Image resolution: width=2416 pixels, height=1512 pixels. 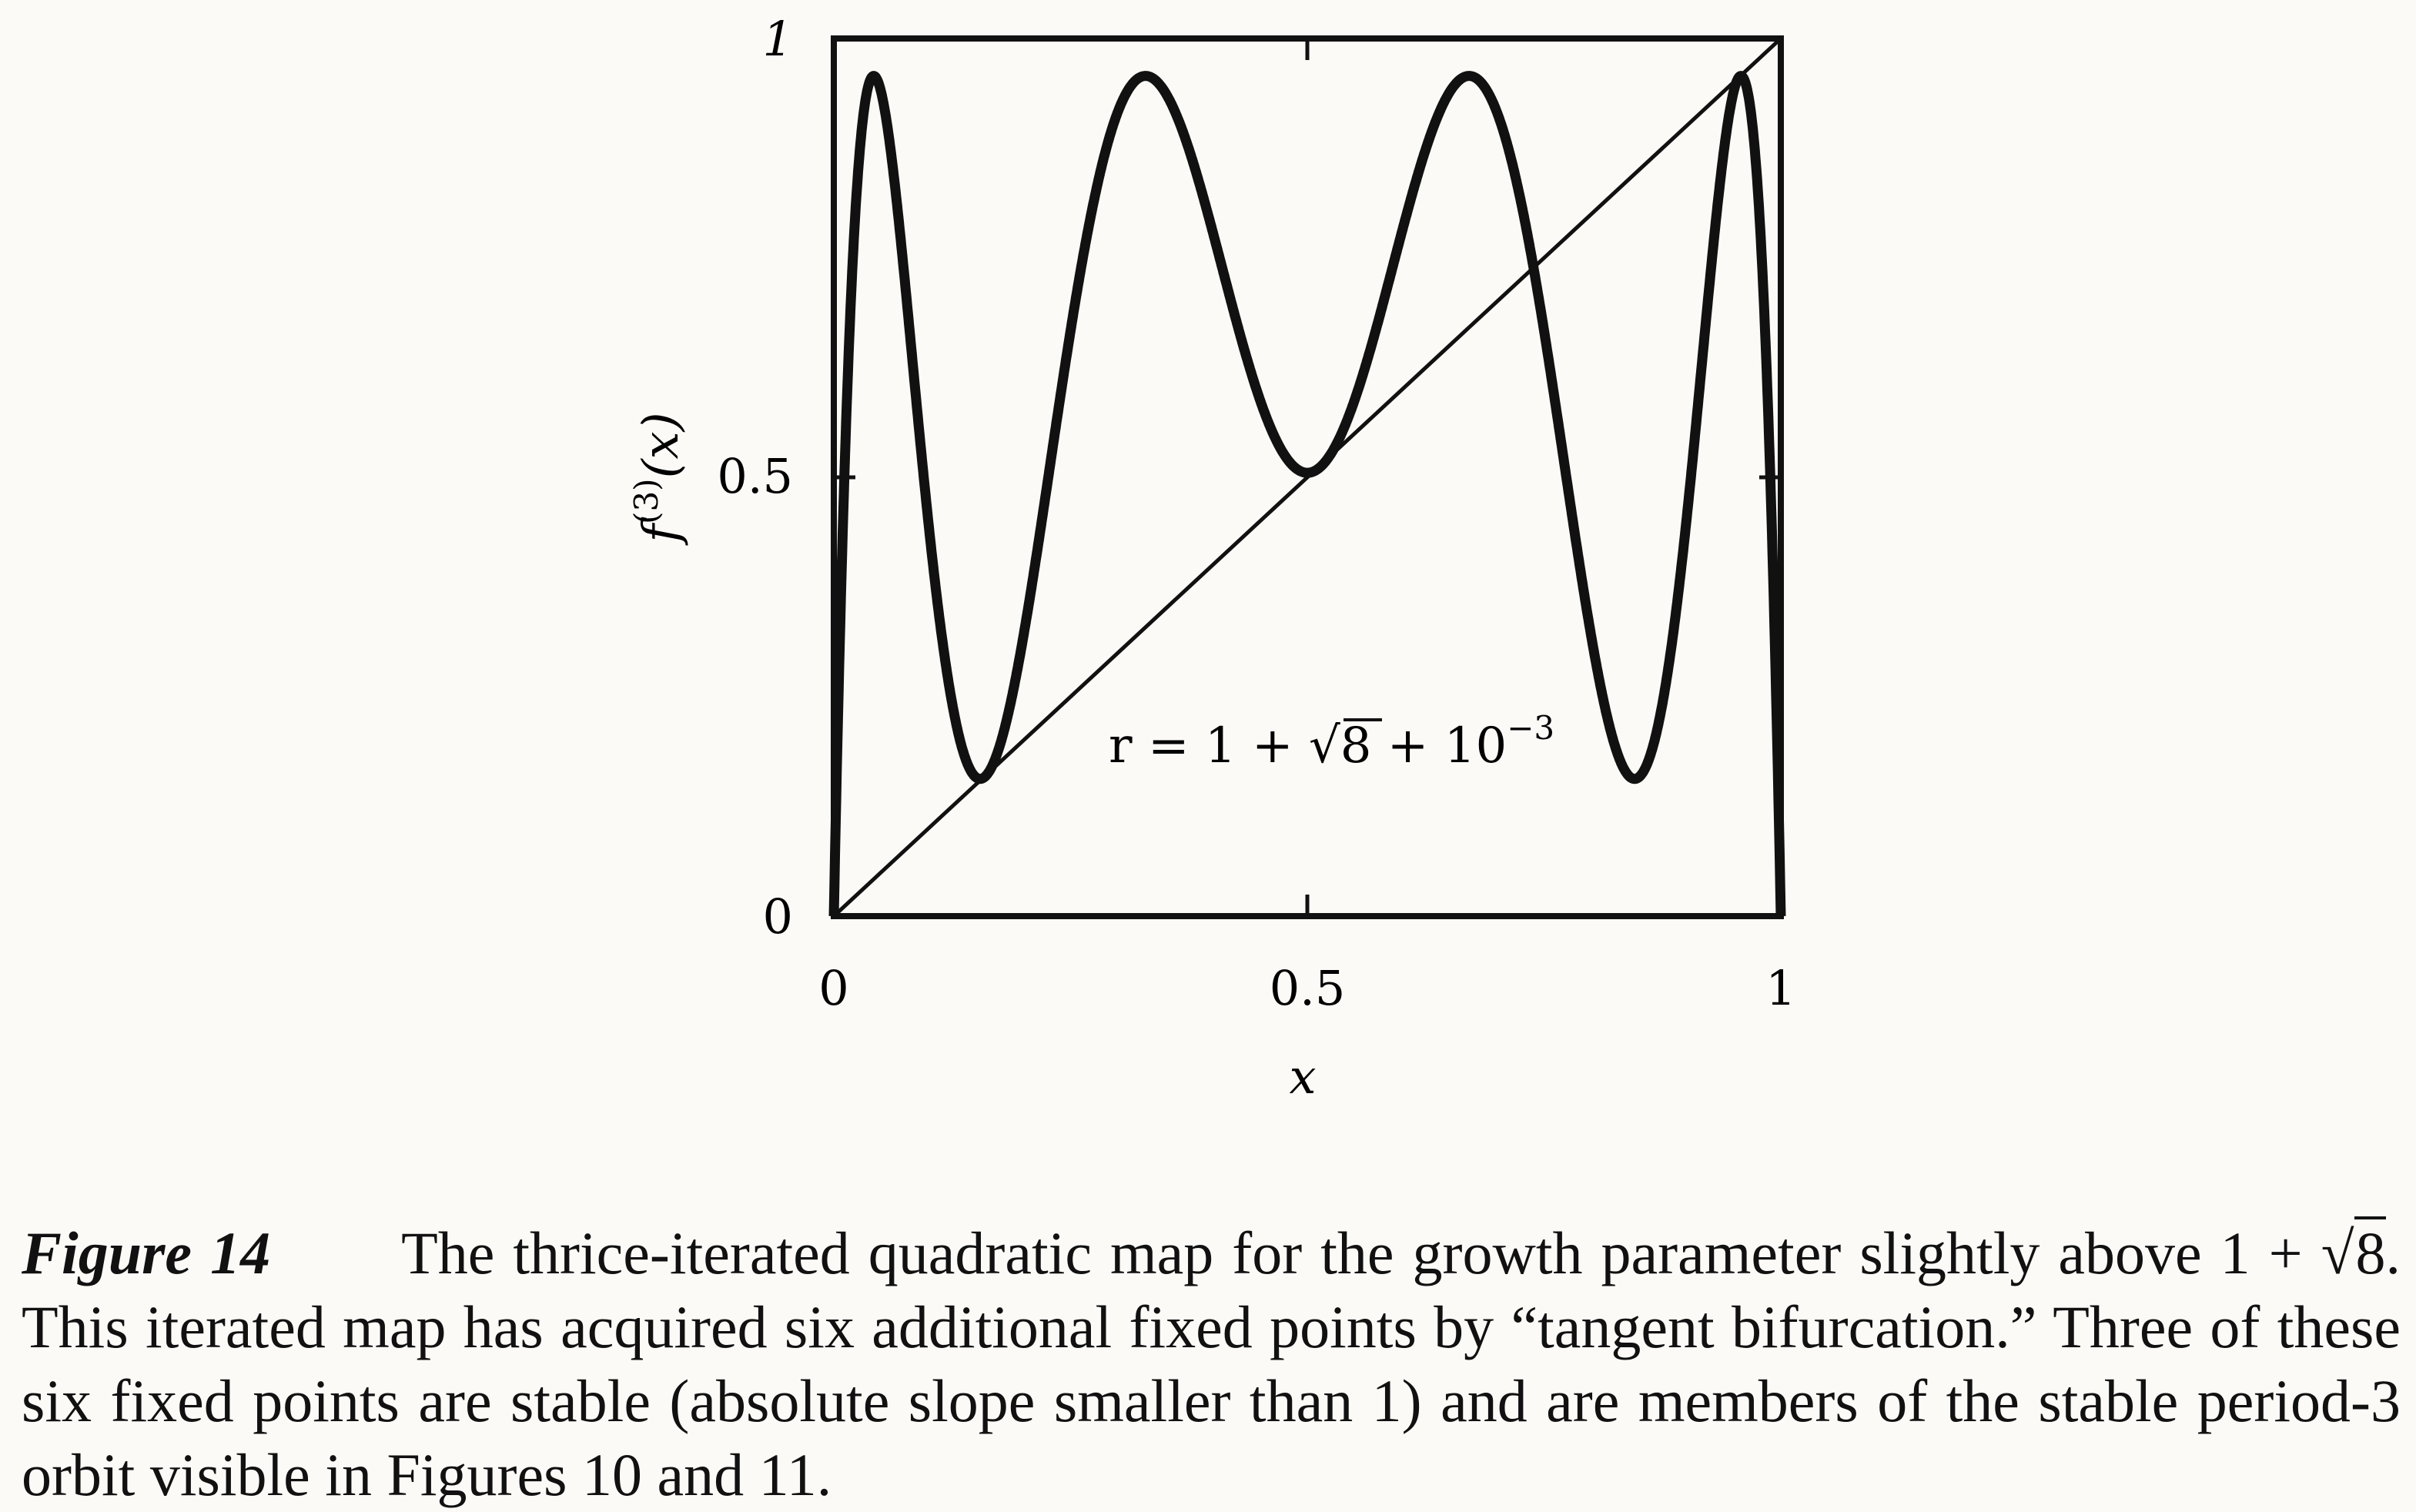 I want to click on x-tick-label-1: 1, so click(x=1780, y=988).